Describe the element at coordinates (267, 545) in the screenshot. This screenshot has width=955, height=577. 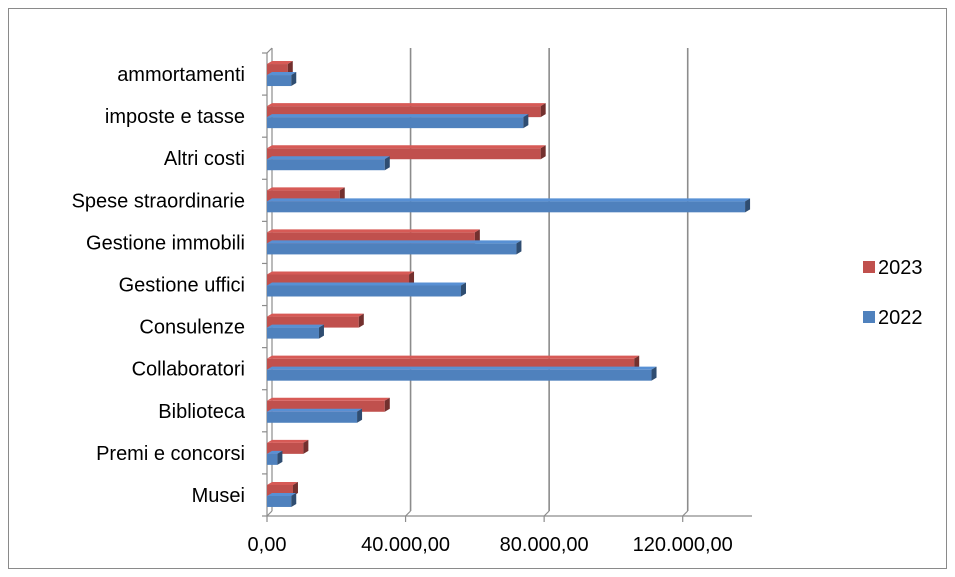
I see `x-tick-label: 0,00` at that location.